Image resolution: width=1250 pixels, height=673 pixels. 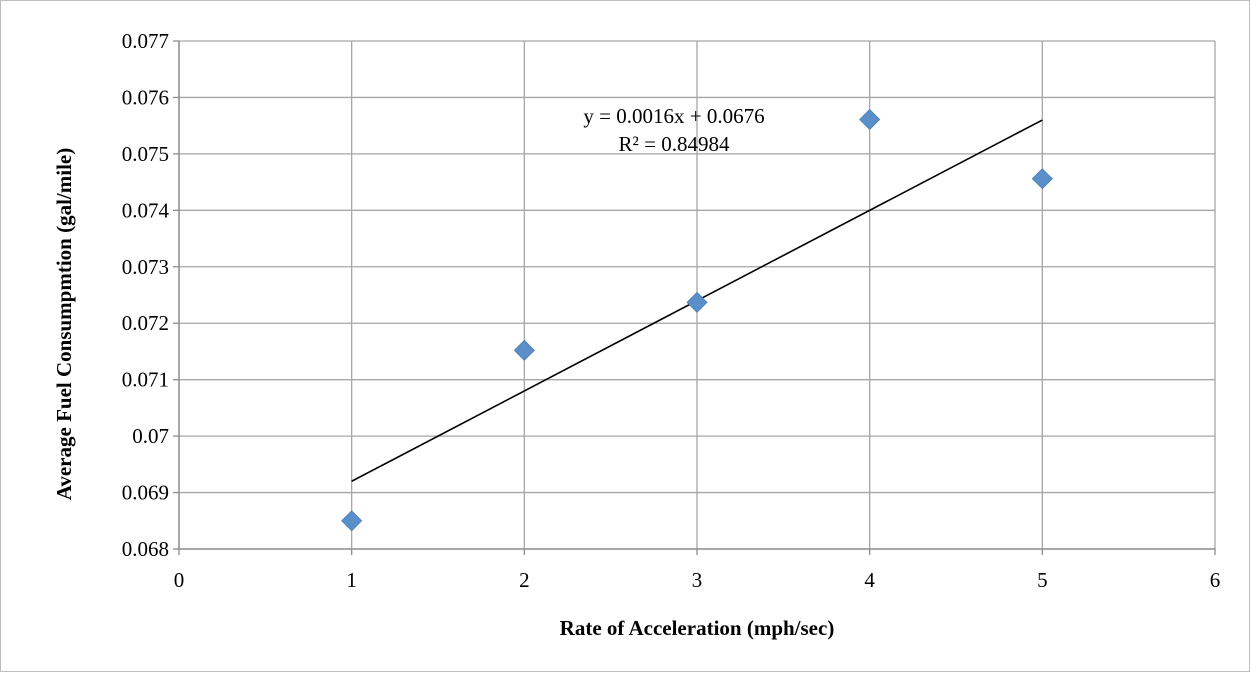 I want to click on trendline-equation: y = 0.0016x + 0.0676, so click(x=673, y=116).